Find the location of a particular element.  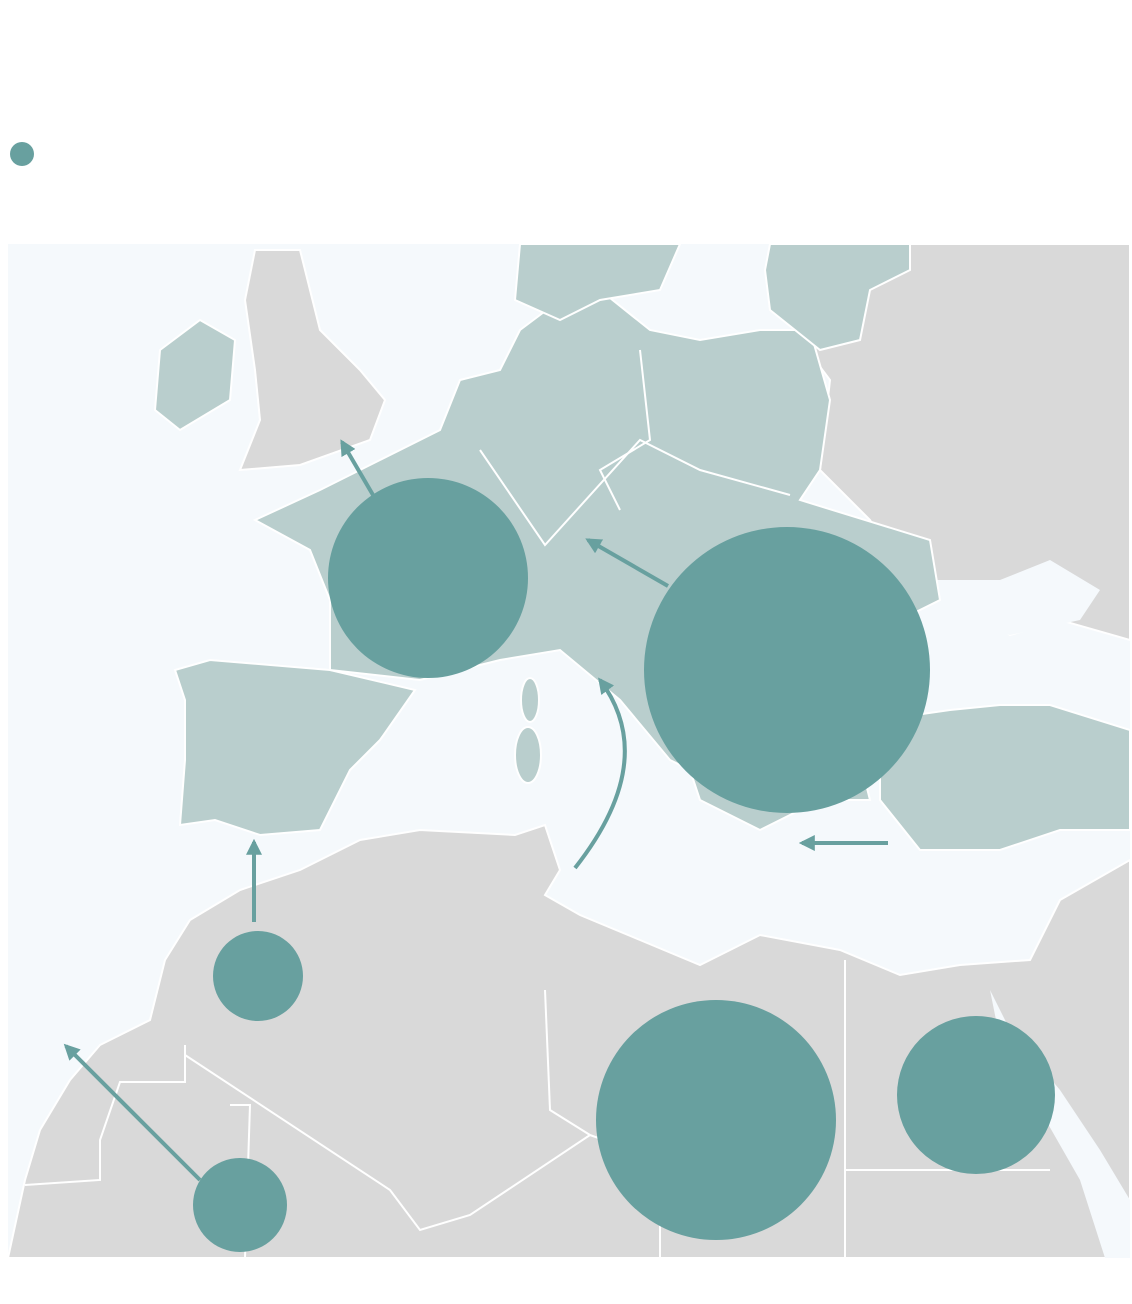

corsica is located at coordinates (530, 700).